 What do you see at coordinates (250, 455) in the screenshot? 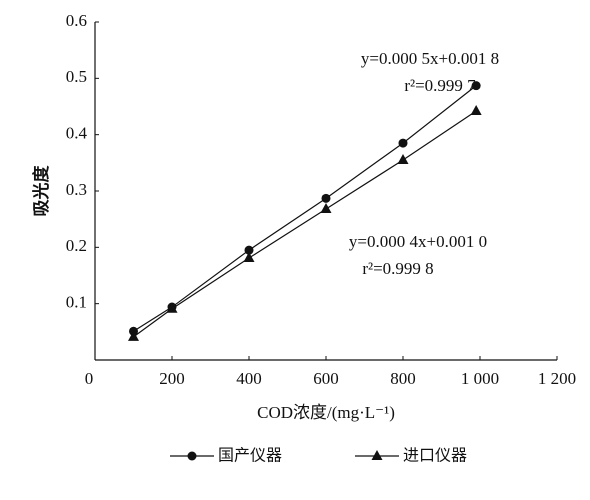
I see `legend-label: 国产仪器` at bounding box center [250, 455].